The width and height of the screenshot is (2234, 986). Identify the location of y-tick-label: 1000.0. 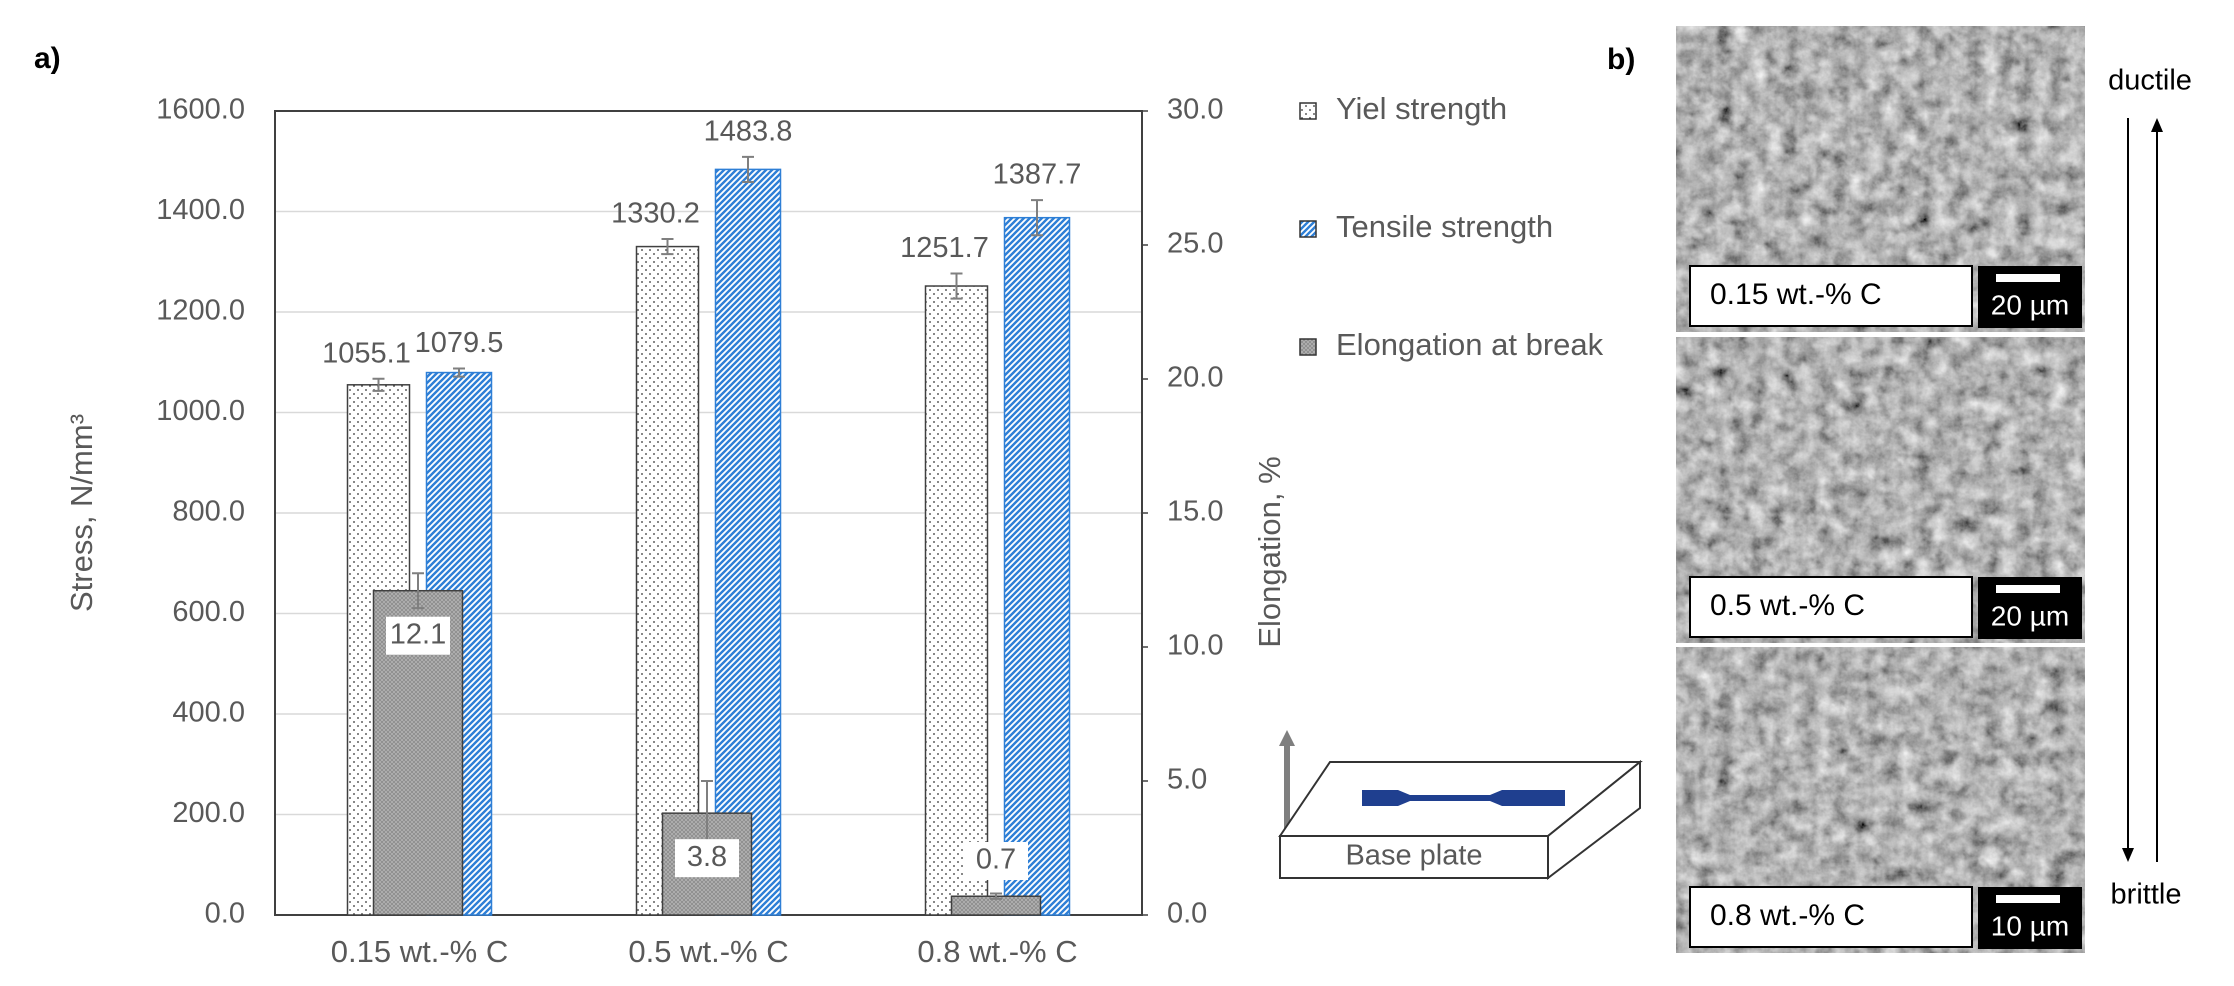
(200, 411).